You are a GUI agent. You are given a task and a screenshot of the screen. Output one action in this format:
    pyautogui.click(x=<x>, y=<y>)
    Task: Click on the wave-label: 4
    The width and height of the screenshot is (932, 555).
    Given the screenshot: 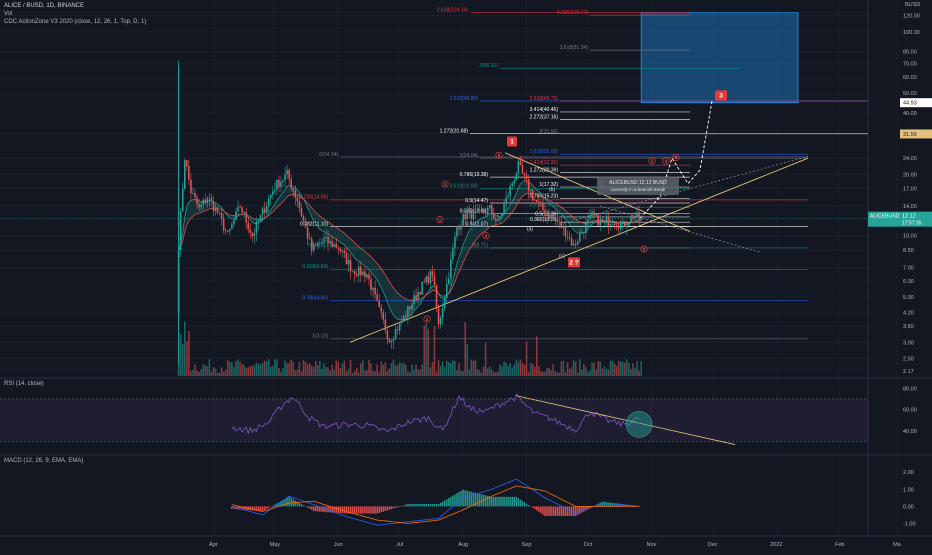 What is the action you would take?
    pyautogui.click(x=486, y=235)
    